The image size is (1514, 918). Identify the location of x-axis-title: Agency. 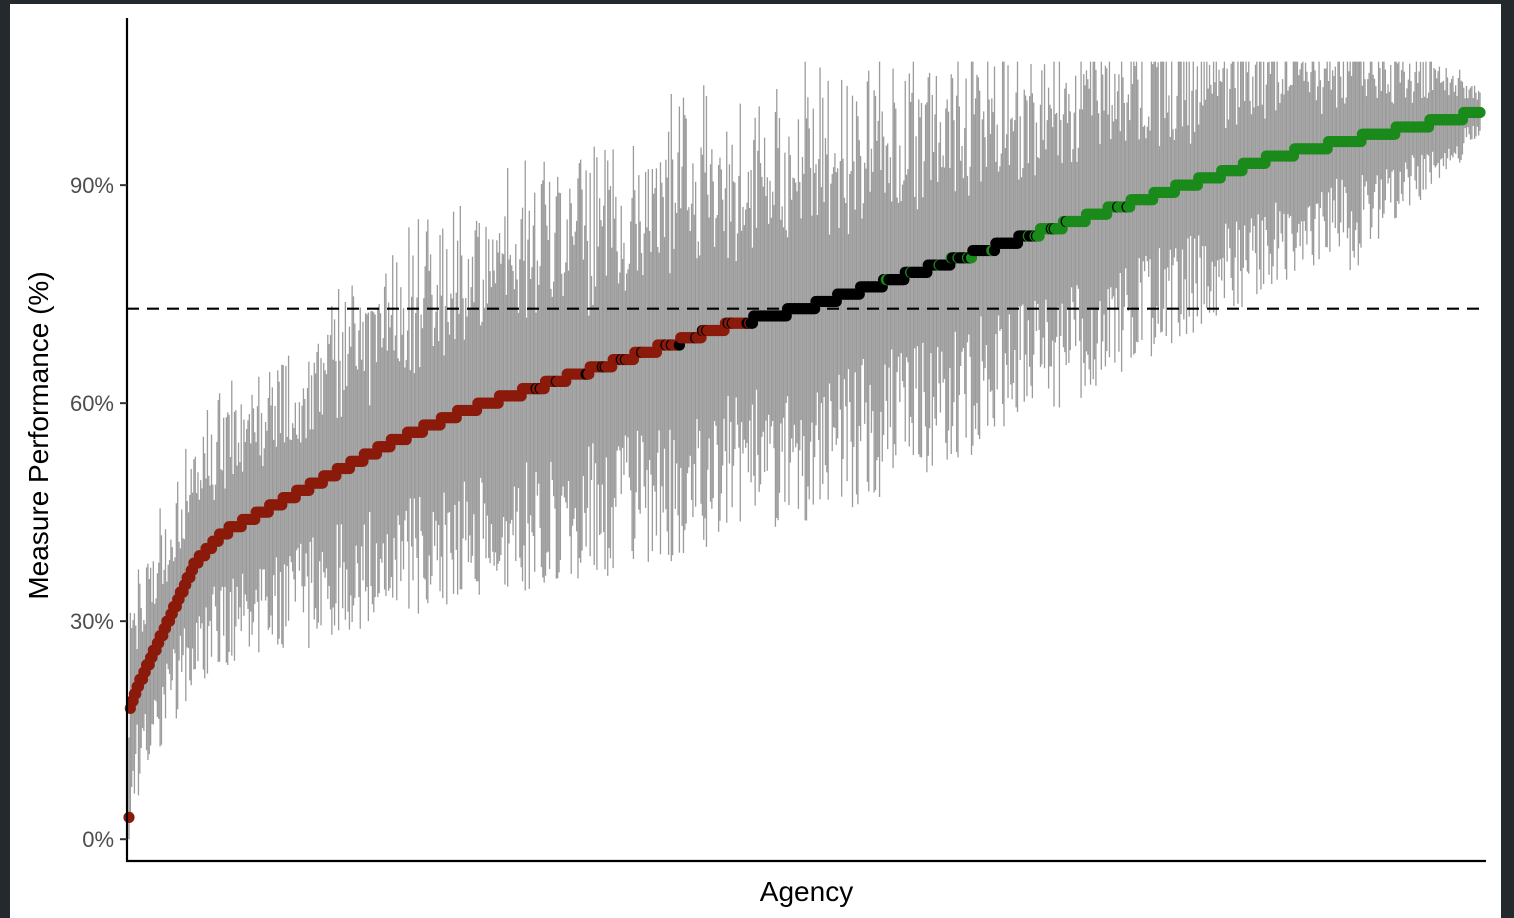
(806, 891).